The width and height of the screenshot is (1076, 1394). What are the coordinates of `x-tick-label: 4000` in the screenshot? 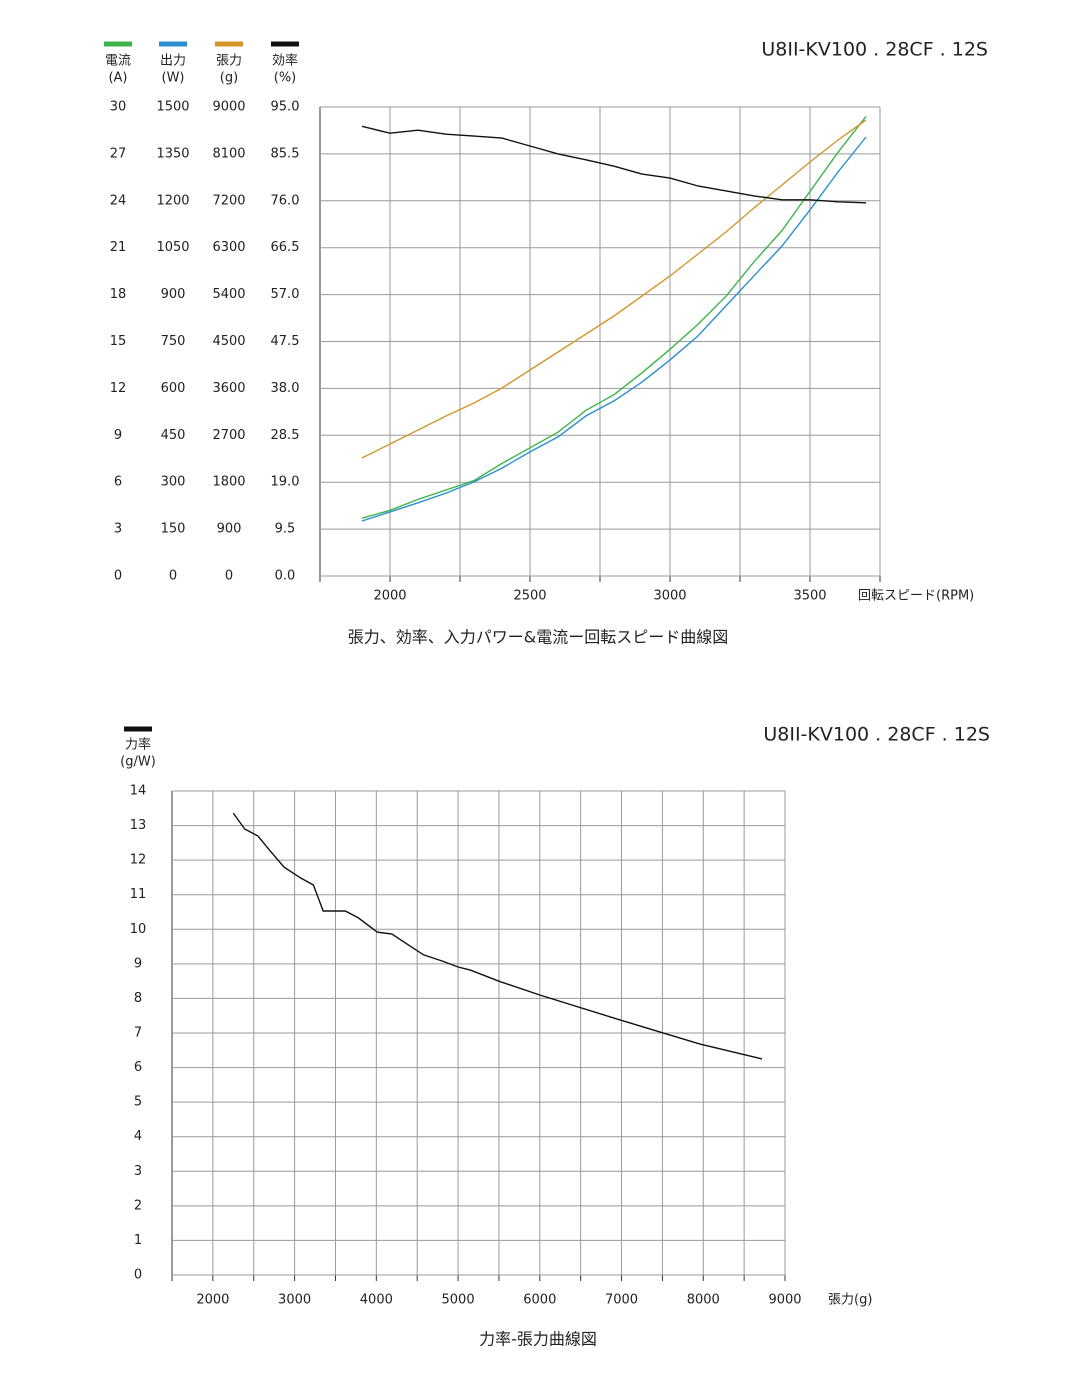 It's located at (376, 1300).